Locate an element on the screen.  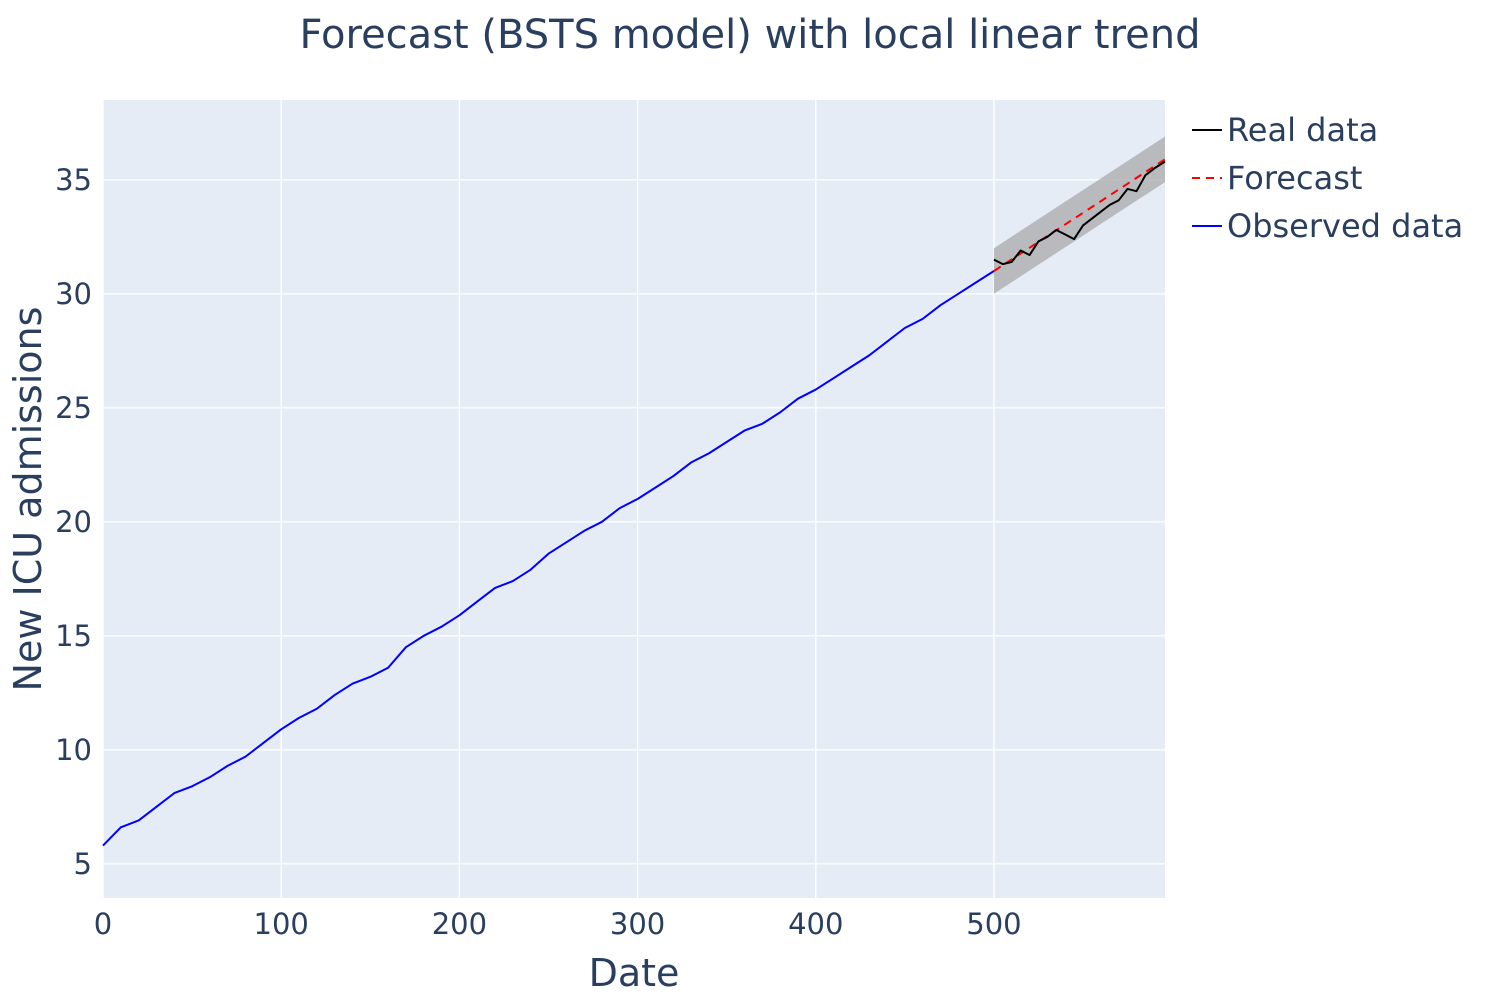
x-tick-label: 200 is located at coordinates (459, 924).